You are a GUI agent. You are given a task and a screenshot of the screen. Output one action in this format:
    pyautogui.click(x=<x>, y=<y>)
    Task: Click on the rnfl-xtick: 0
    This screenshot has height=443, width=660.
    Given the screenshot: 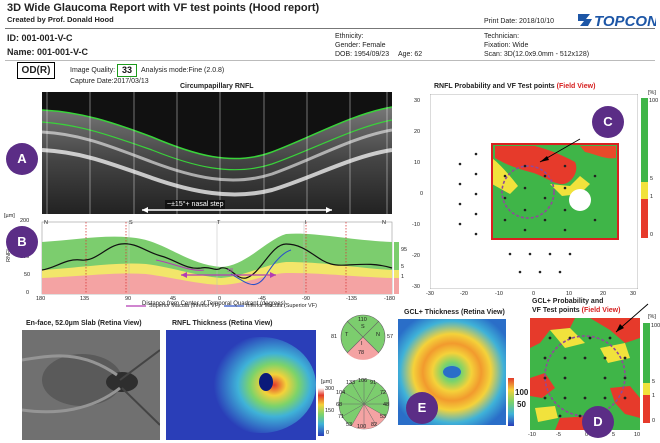 What is the action you would take?
    pyautogui.click(x=220, y=299)
    